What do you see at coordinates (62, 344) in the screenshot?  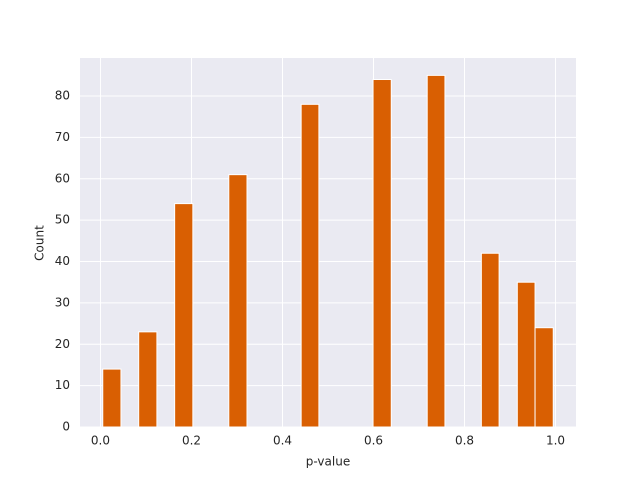 I see `y-tick-label: 20` at bounding box center [62, 344].